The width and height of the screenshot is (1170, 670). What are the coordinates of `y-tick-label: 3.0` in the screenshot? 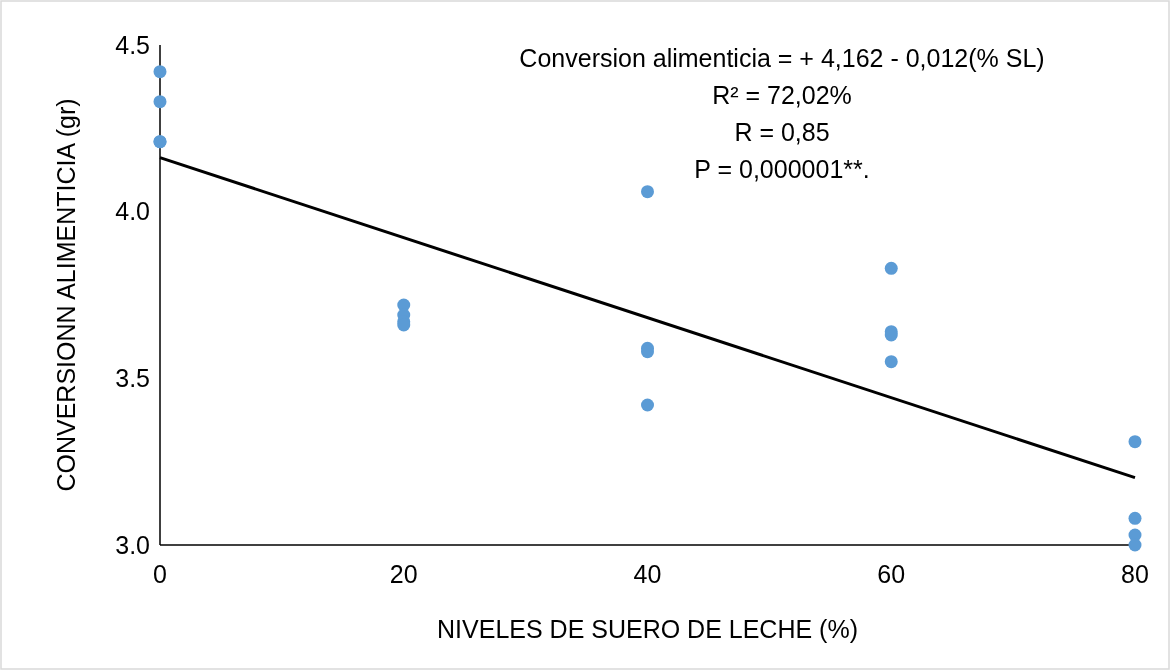 It's located at (132, 544).